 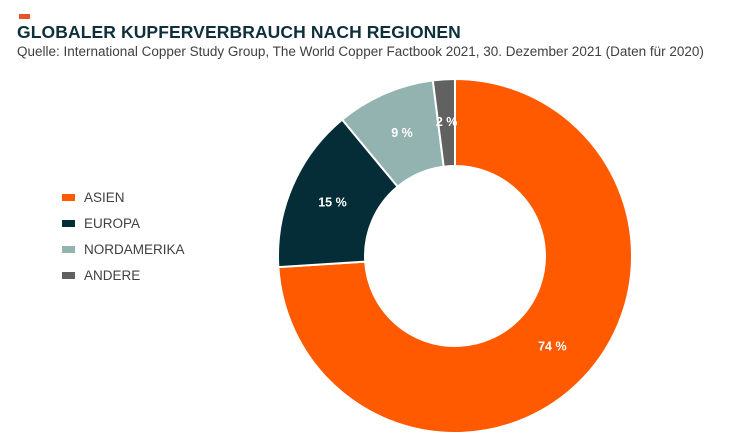 What do you see at coordinates (24, 16) in the screenshot?
I see `accent-mark` at bounding box center [24, 16].